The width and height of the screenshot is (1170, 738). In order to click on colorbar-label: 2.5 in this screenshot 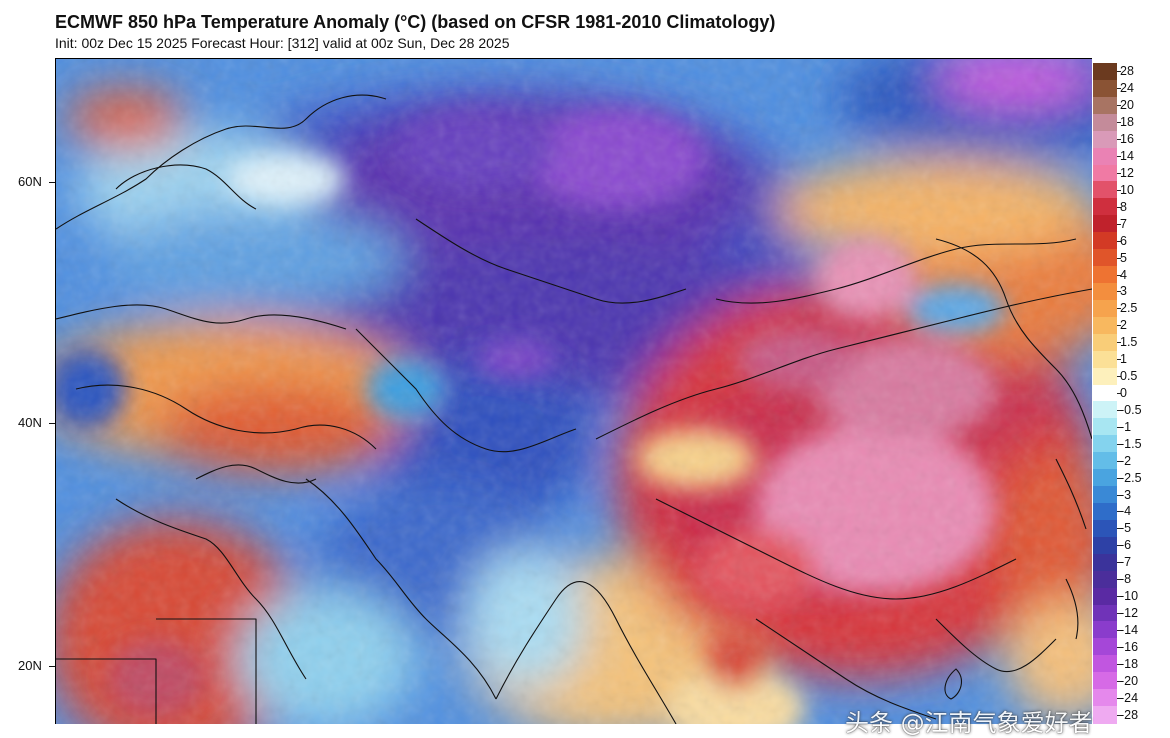, I will do `click(1129, 308)`.